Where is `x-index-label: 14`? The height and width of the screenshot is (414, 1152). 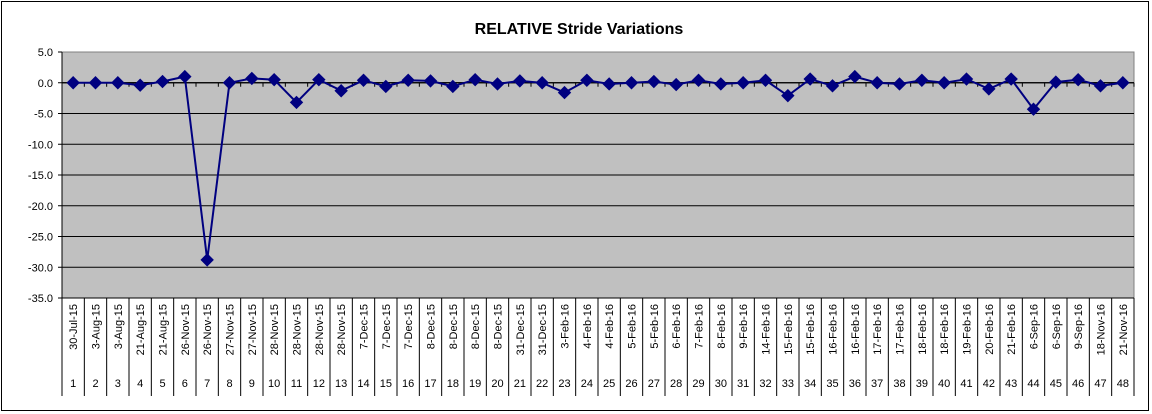 x-index-label: 14 is located at coordinates (363, 384).